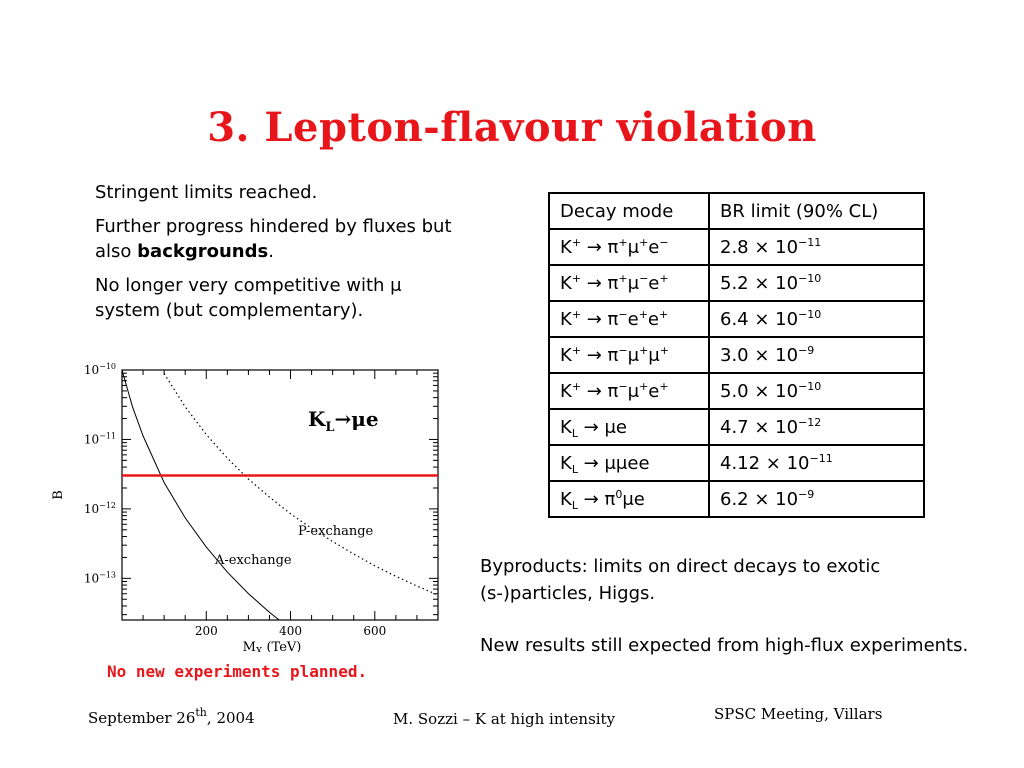  I want to click on x-axis-label: MX (TeV), so click(272, 646).